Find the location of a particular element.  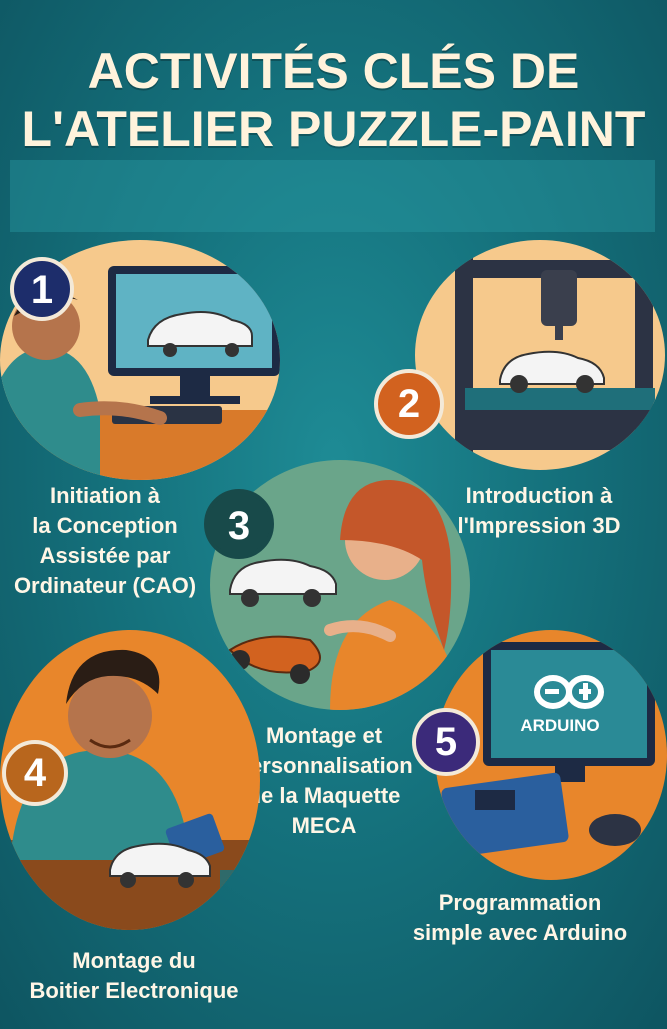

caption-5-line-2: simple avec Arduino is located at coordinates (520, 932).